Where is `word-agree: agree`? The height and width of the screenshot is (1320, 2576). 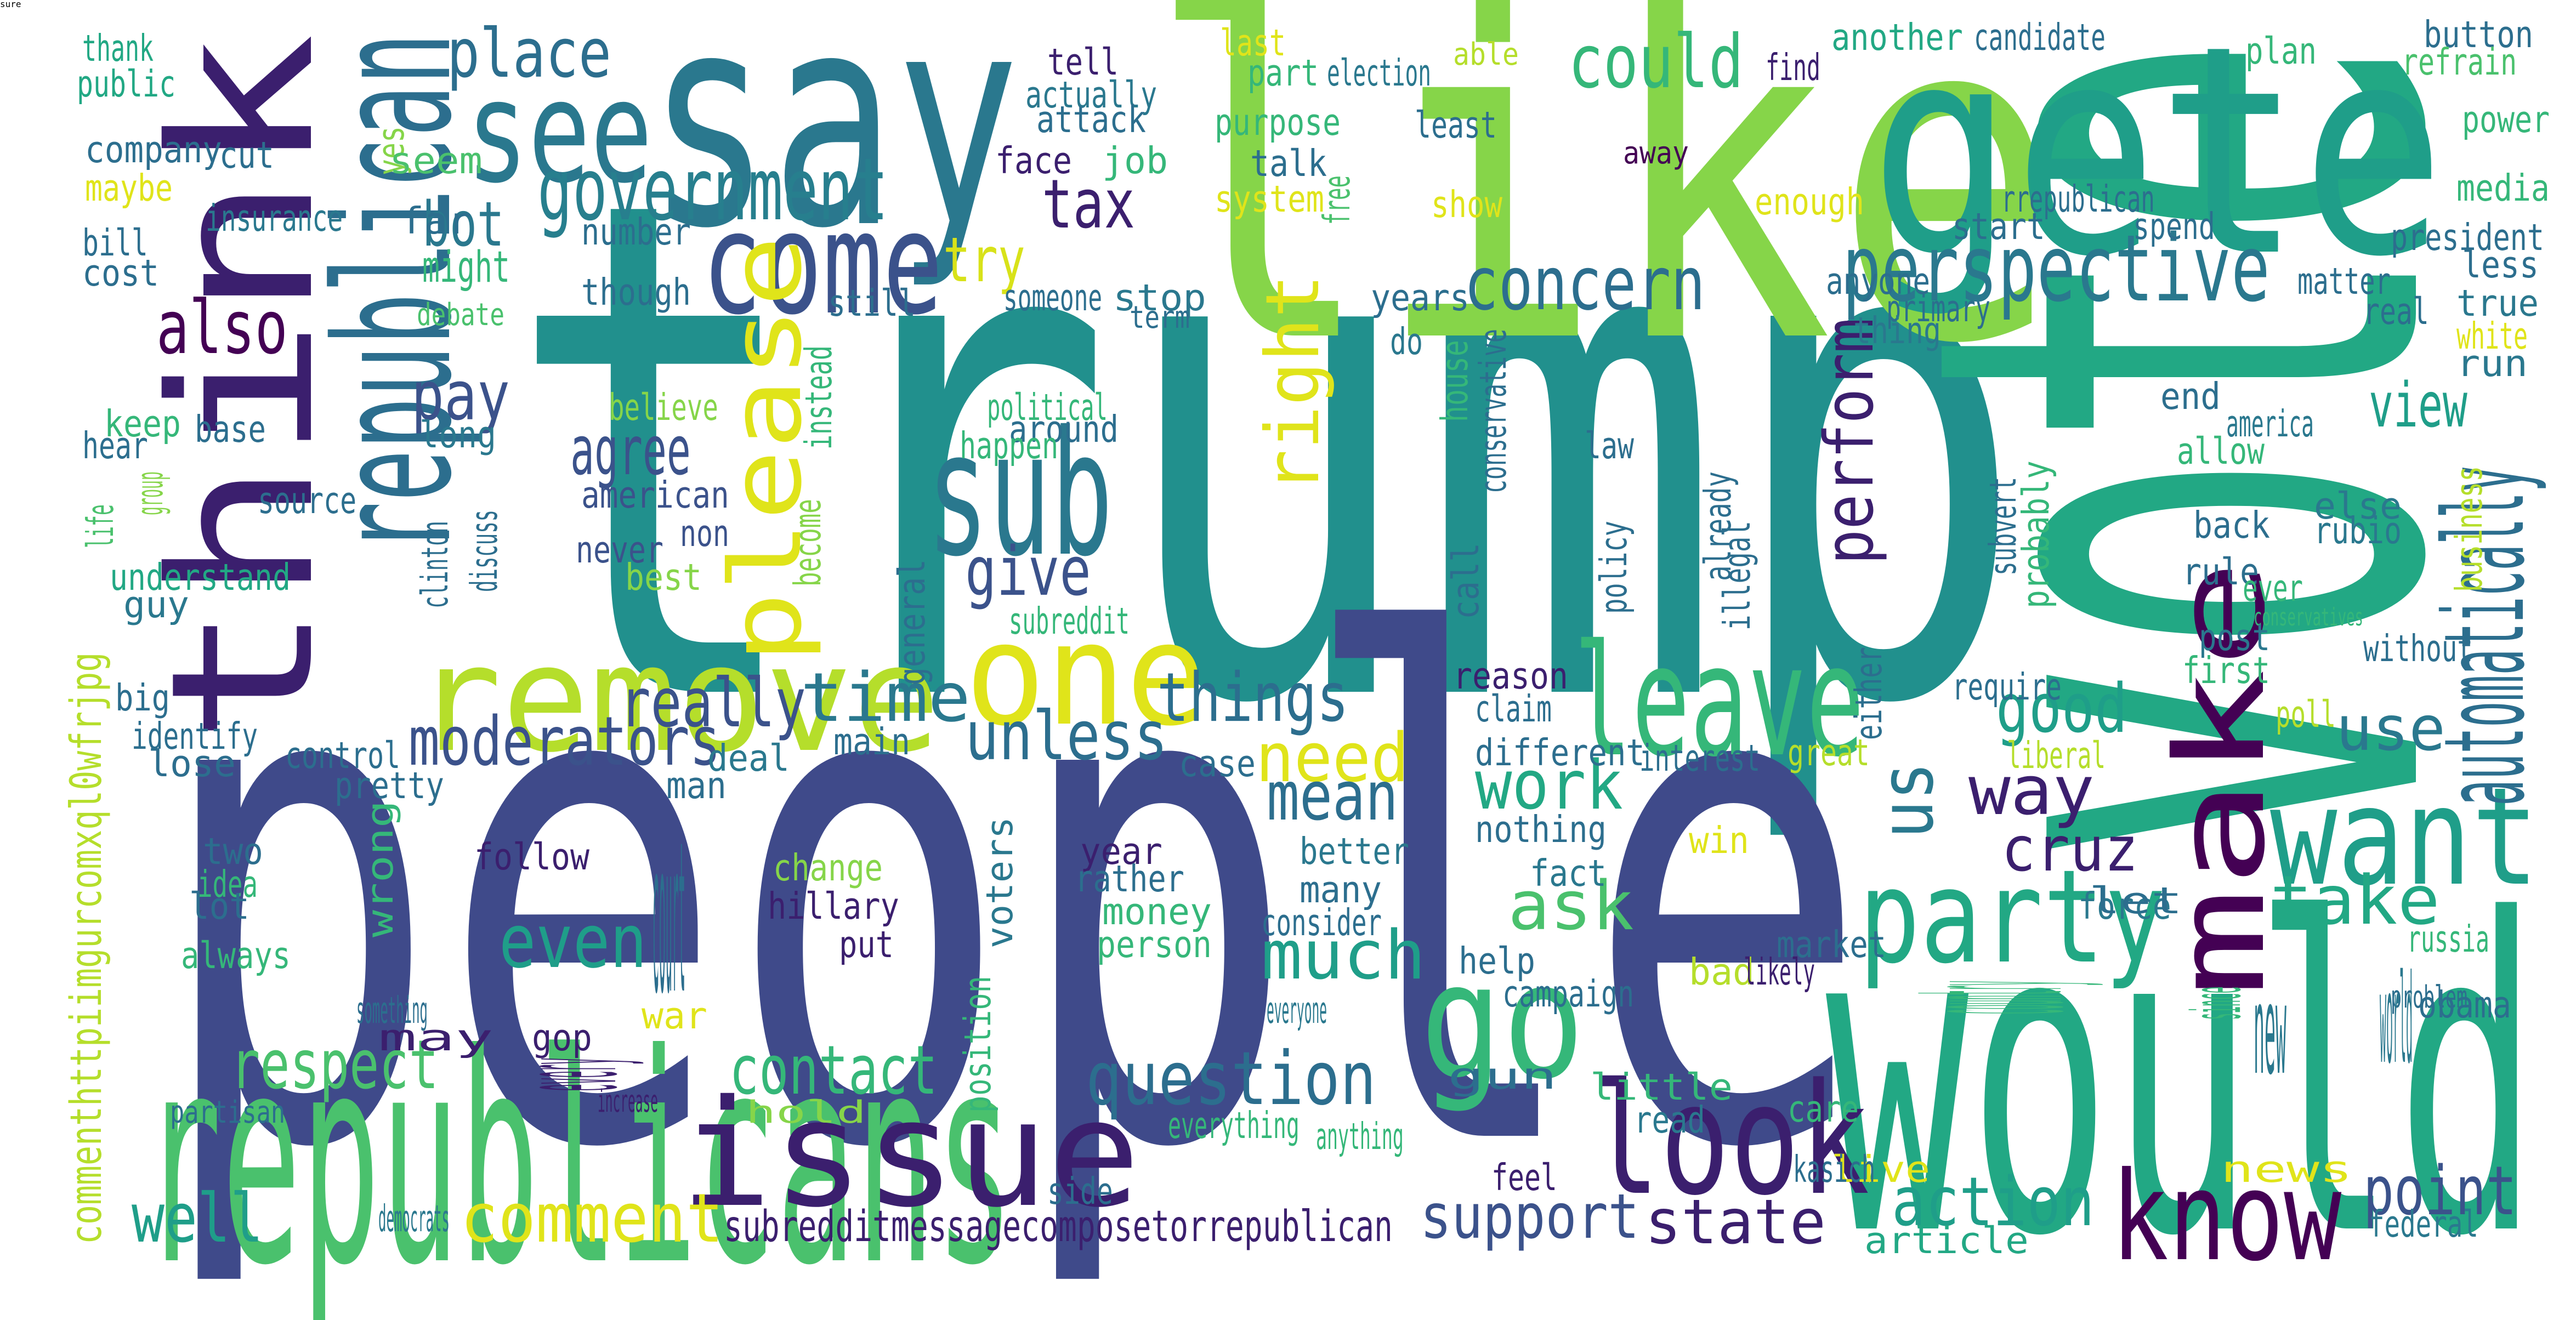
word-agree: agree is located at coordinates (630, 451).